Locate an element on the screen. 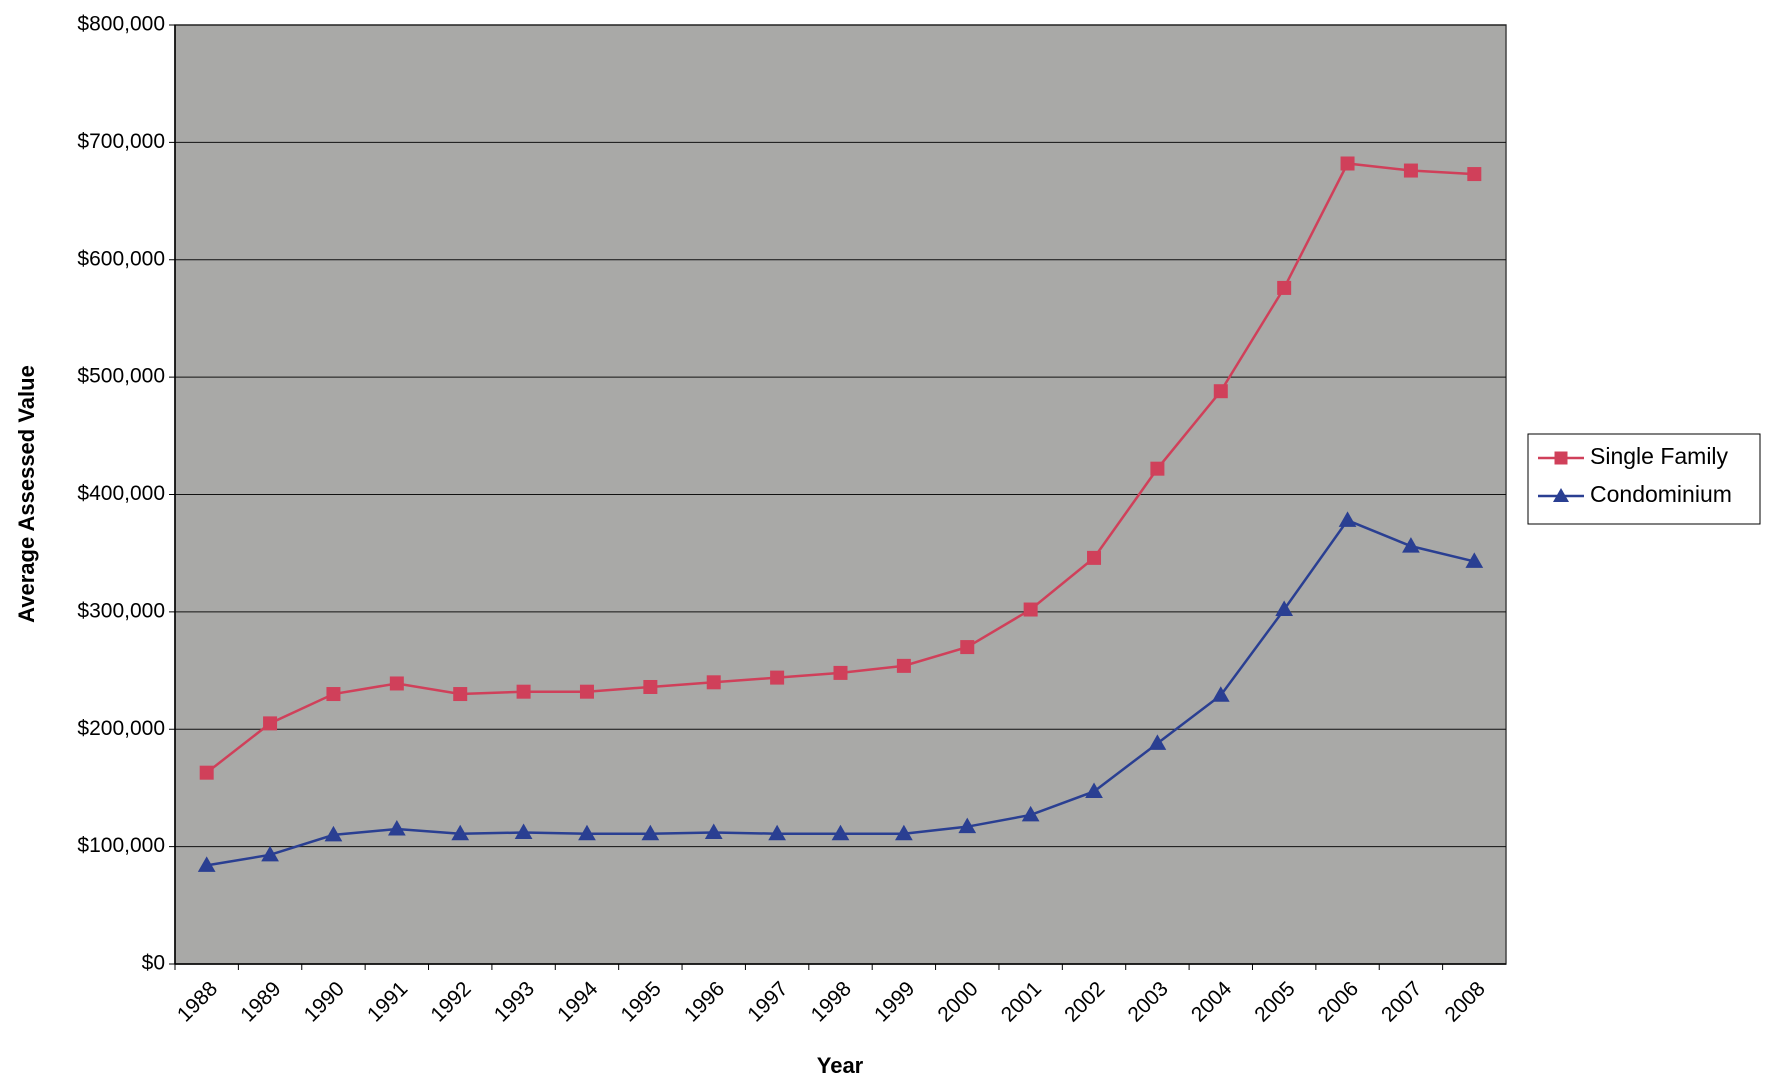 This screenshot has height=1083, width=1768. x-tick-label: 2004 is located at coordinates (1212, 1002).